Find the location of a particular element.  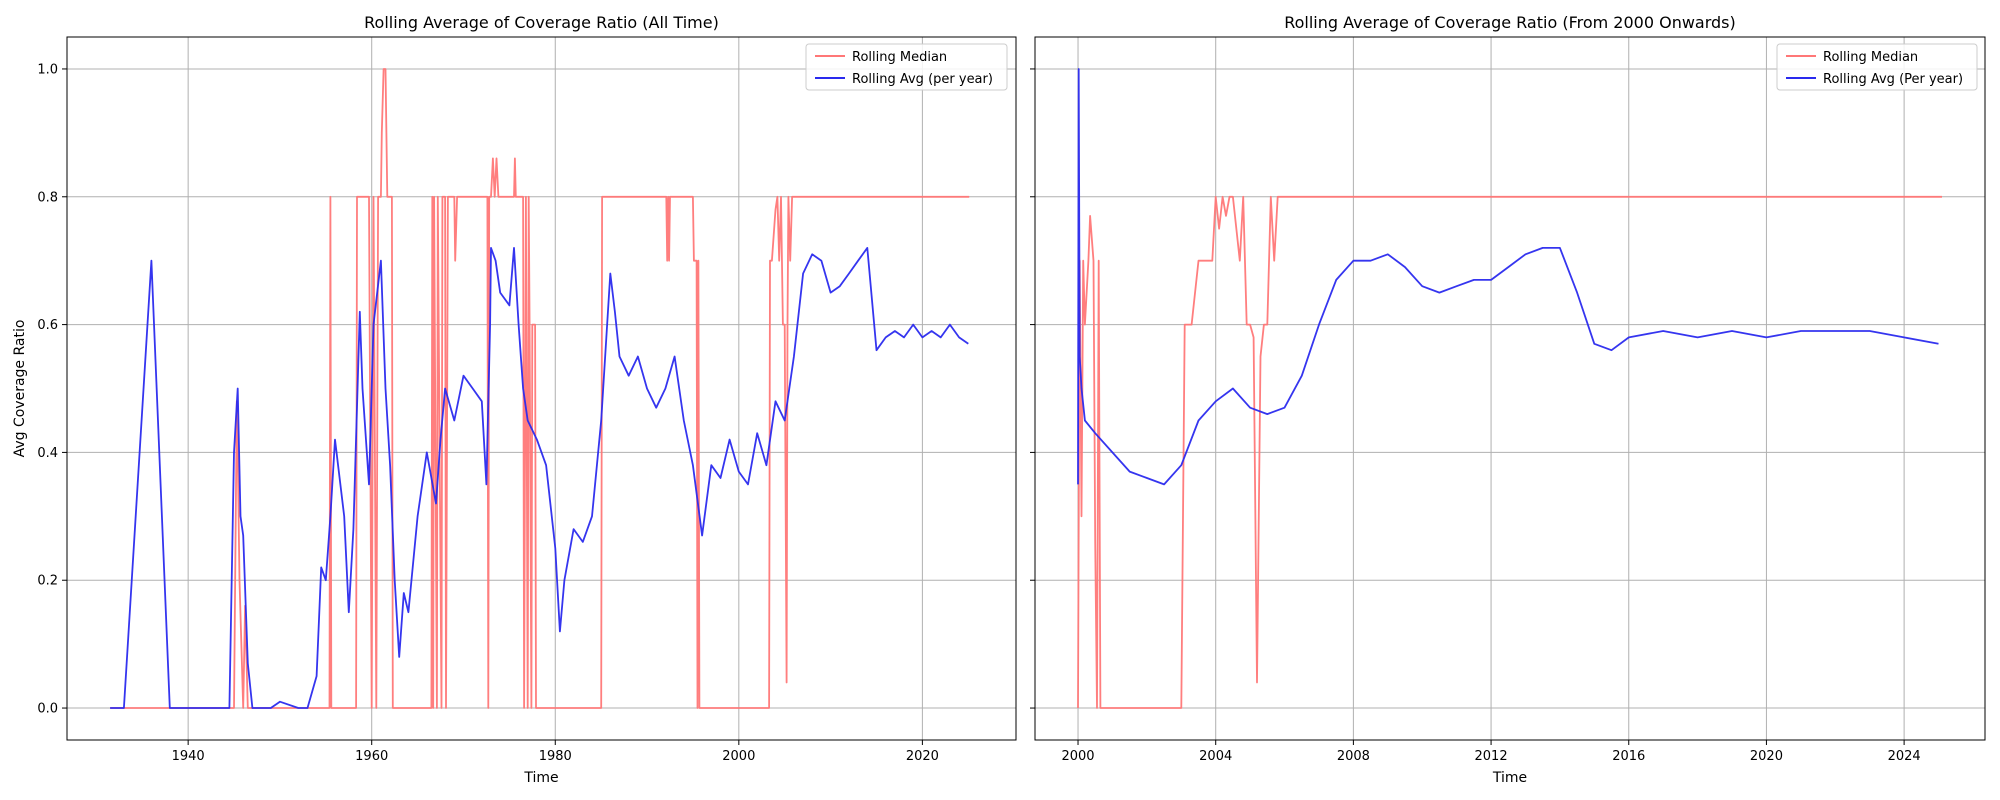

x-ticks: 2000 2004 2008 2012 2016 2020 2024 is located at coordinates (1491, 752).